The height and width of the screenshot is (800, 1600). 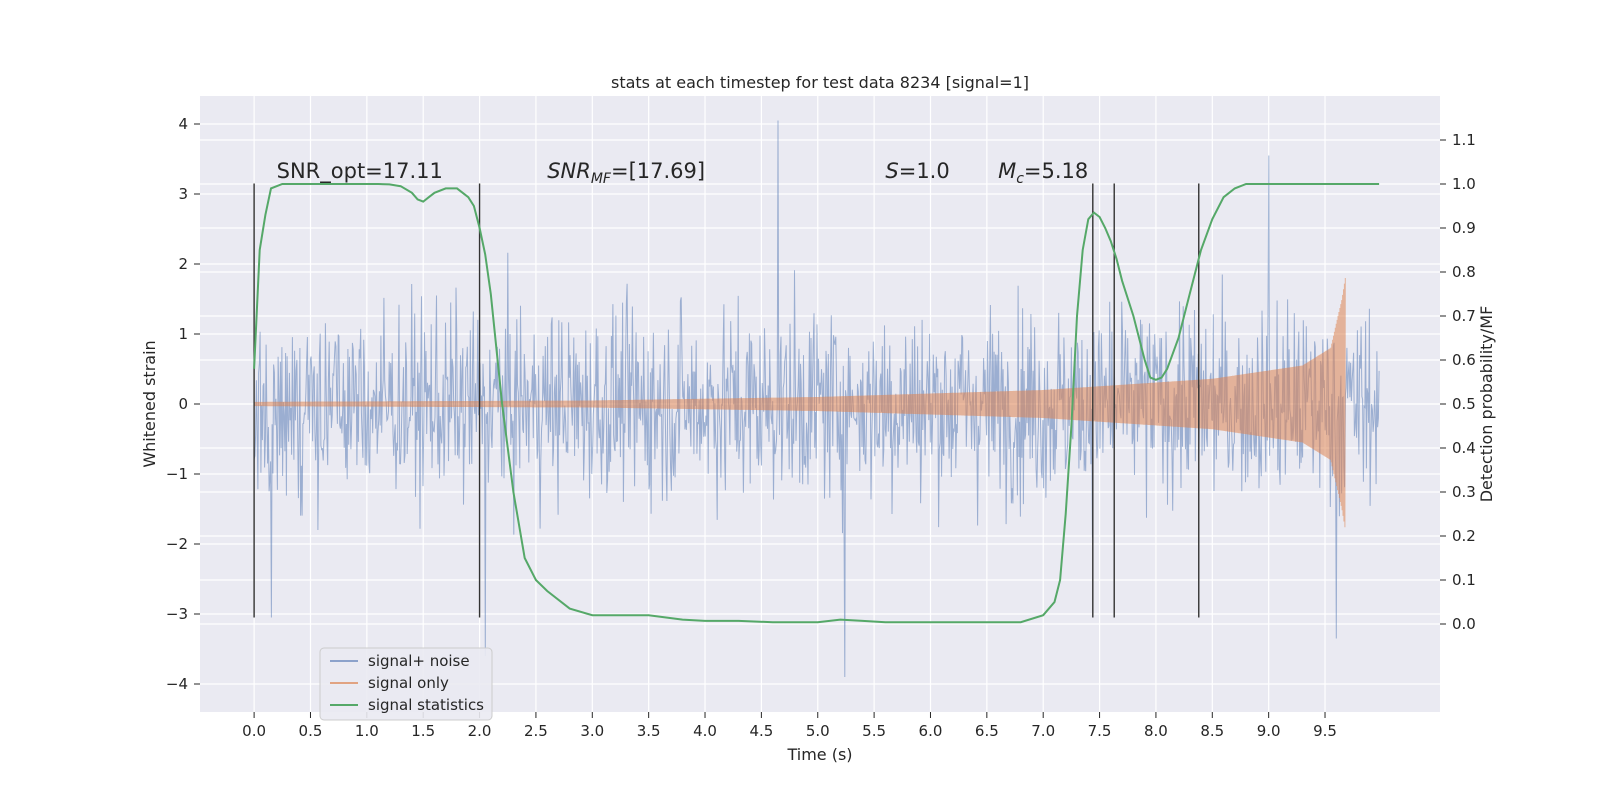 What do you see at coordinates (1464, 580) in the screenshot?
I see `y2-tick-label: 0.1` at bounding box center [1464, 580].